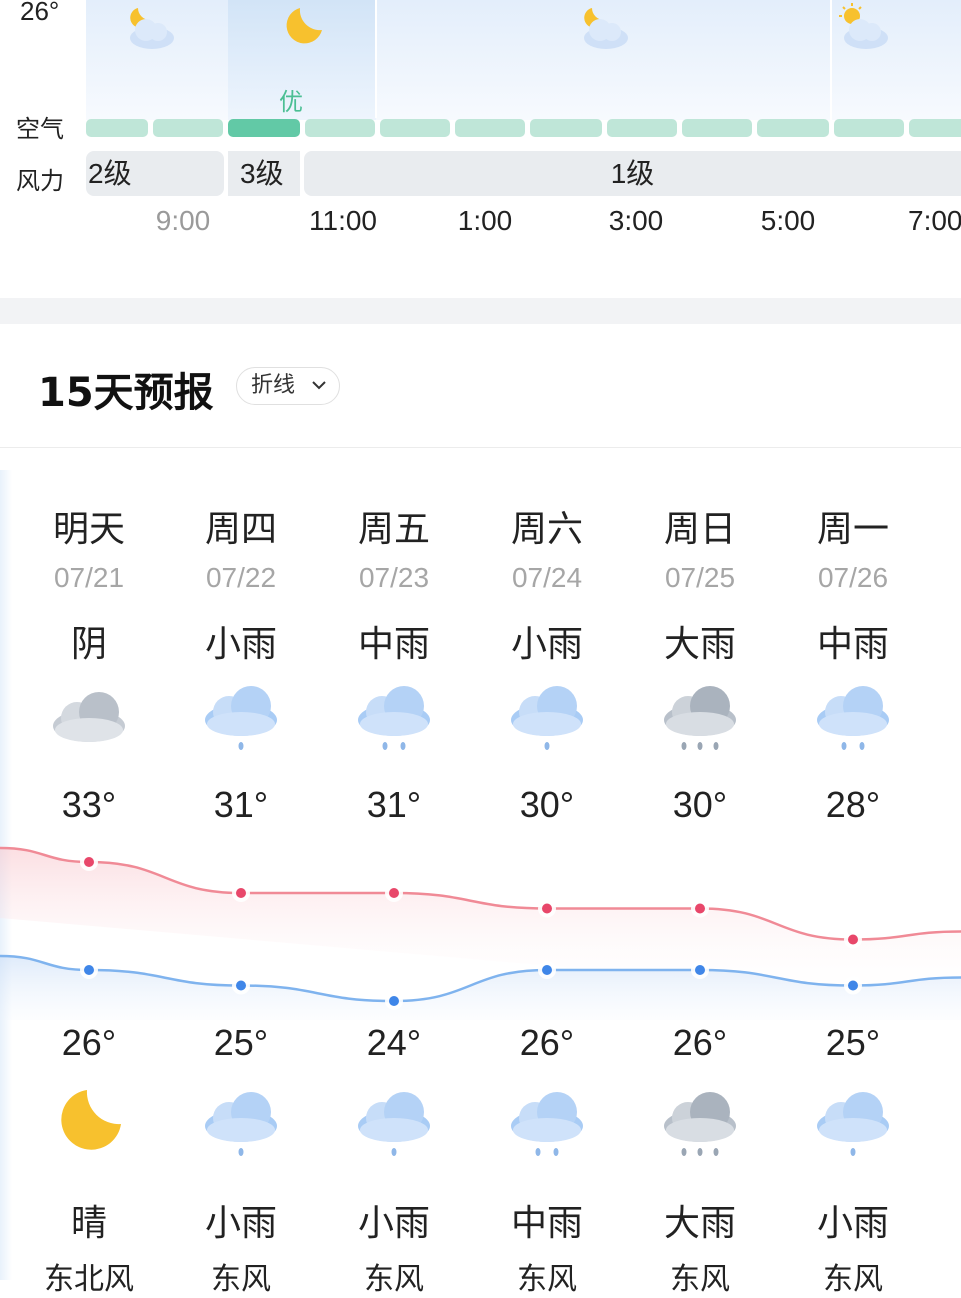 This screenshot has width=961, height=1298. What do you see at coordinates (480, 311) in the screenshot?
I see `section-separator` at bounding box center [480, 311].